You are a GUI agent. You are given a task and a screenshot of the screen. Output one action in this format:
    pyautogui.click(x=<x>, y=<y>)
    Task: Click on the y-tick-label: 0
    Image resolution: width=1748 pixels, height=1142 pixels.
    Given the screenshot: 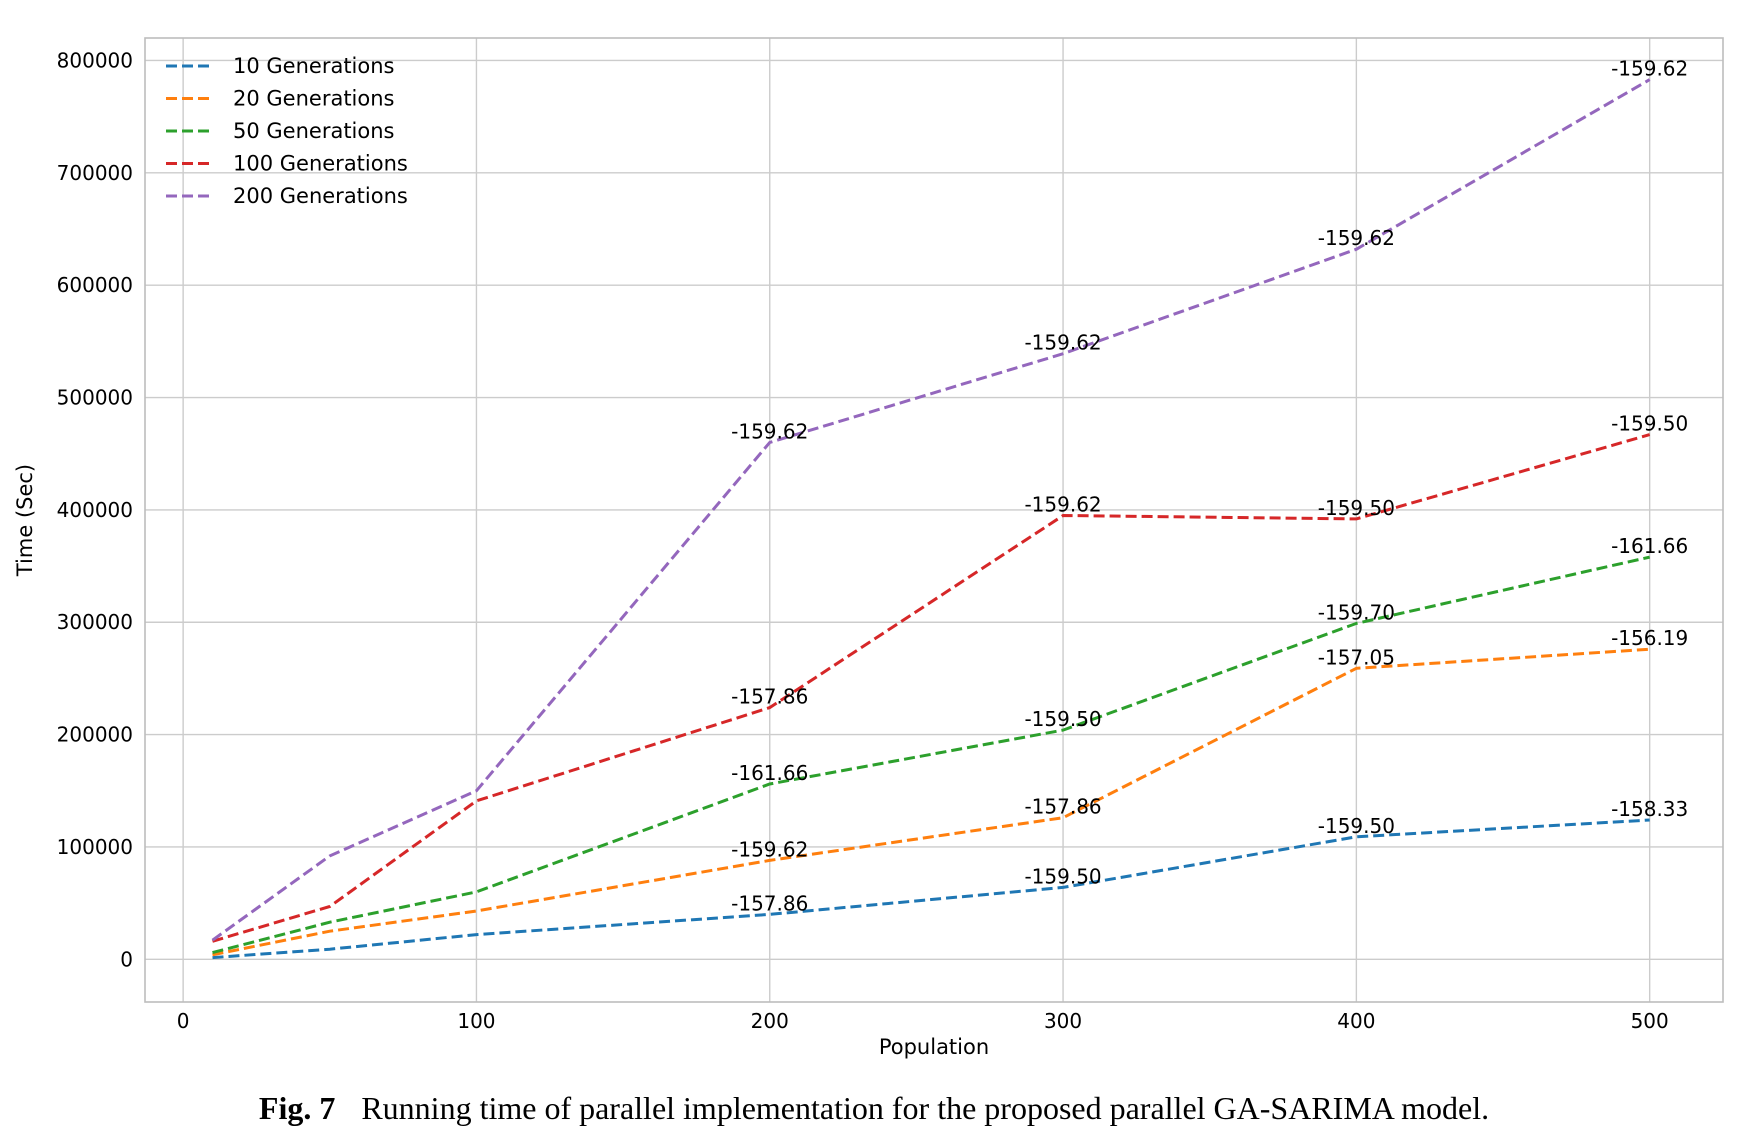 What is the action you would take?
    pyautogui.click(x=126, y=959)
    